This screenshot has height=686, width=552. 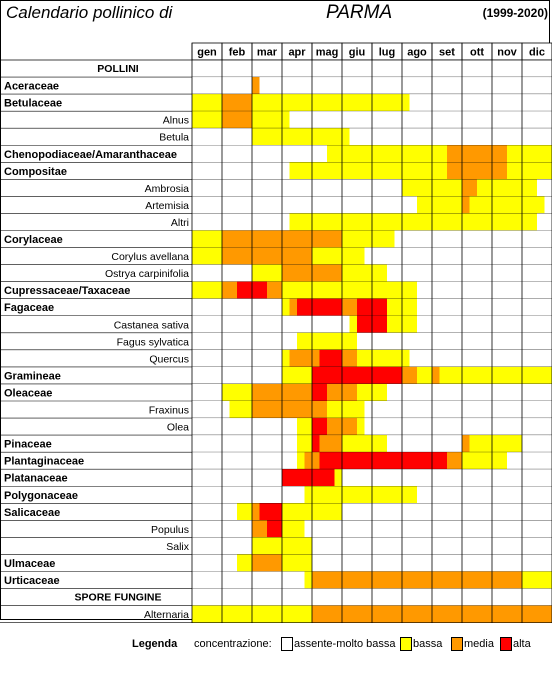 What do you see at coordinates (28, 445) in the screenshot?
I see `family-label: Pinaceae` at bounding box center [28, 445].